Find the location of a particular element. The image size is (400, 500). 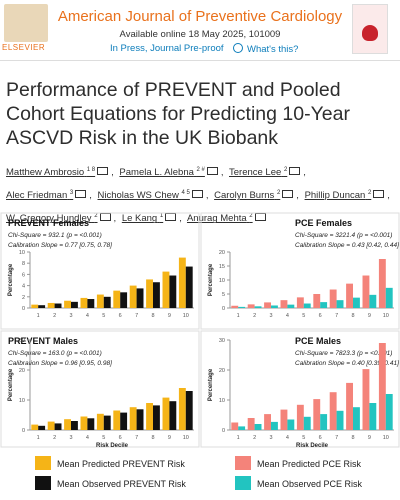

author: Nicholas WS Chew 4 5 is located at coordinates (150, 195).